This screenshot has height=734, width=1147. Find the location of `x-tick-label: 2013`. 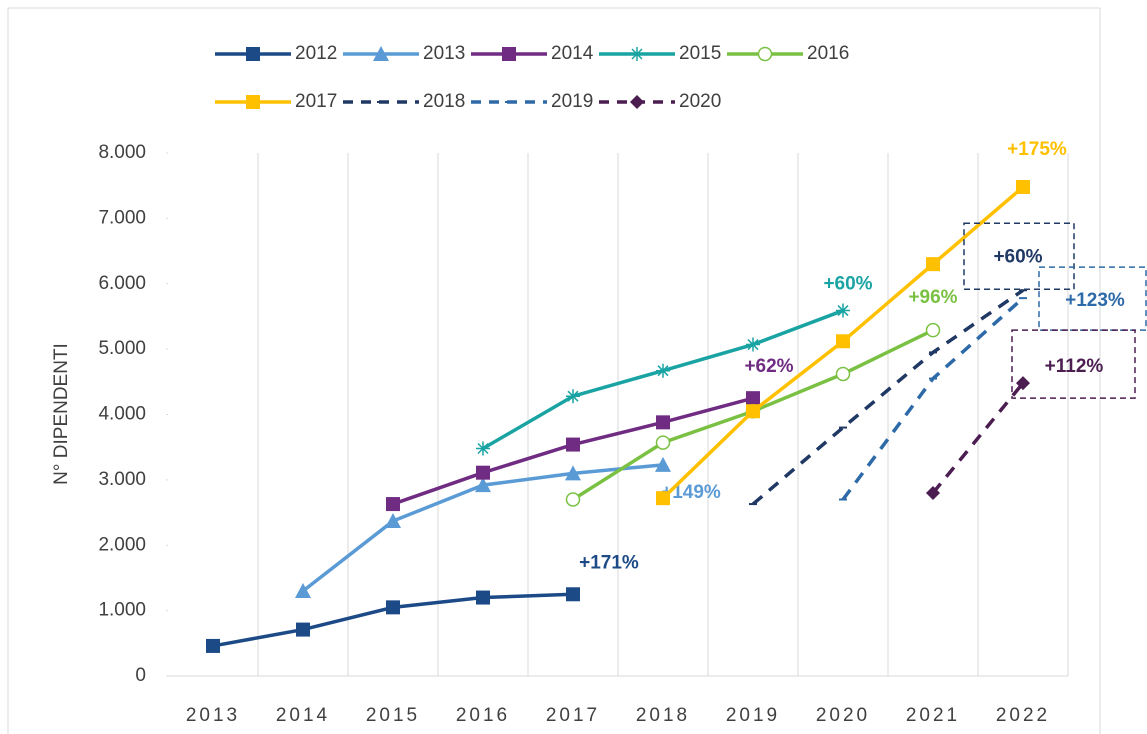

x-tick-label: 2013 is located at coordinates (213, 715).